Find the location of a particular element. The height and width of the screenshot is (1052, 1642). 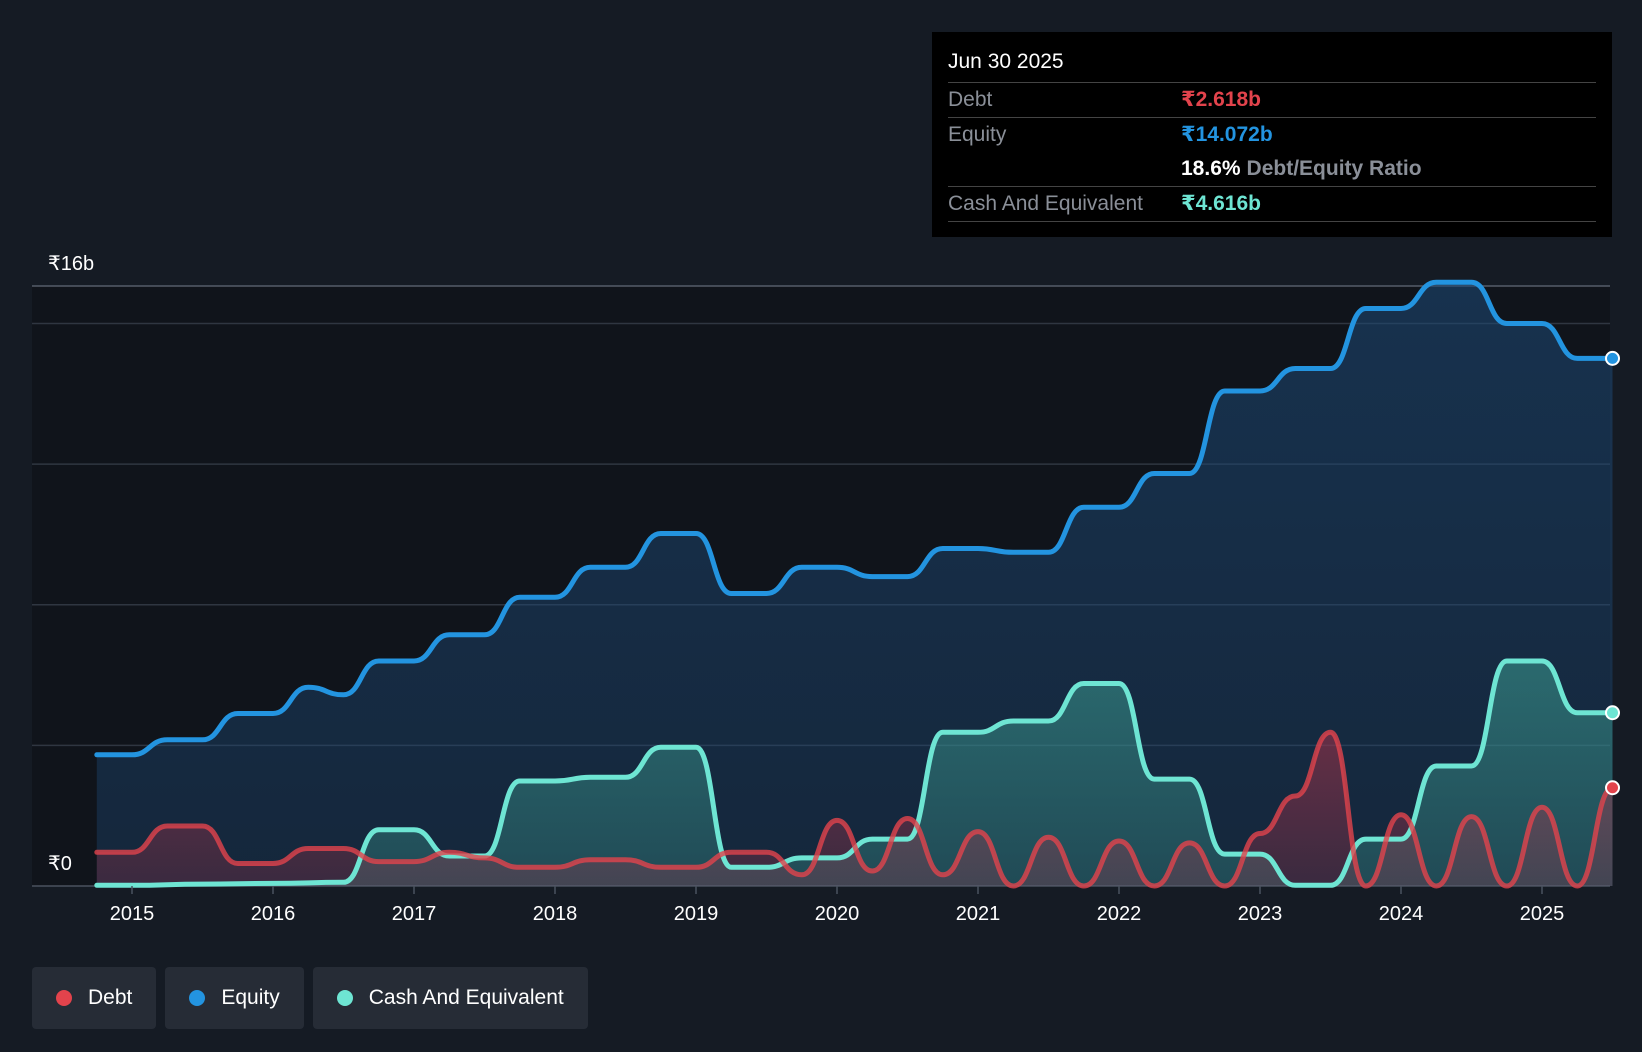

tooltip-debt-value: ₹2.618b is located at coordinates (1221, 99).